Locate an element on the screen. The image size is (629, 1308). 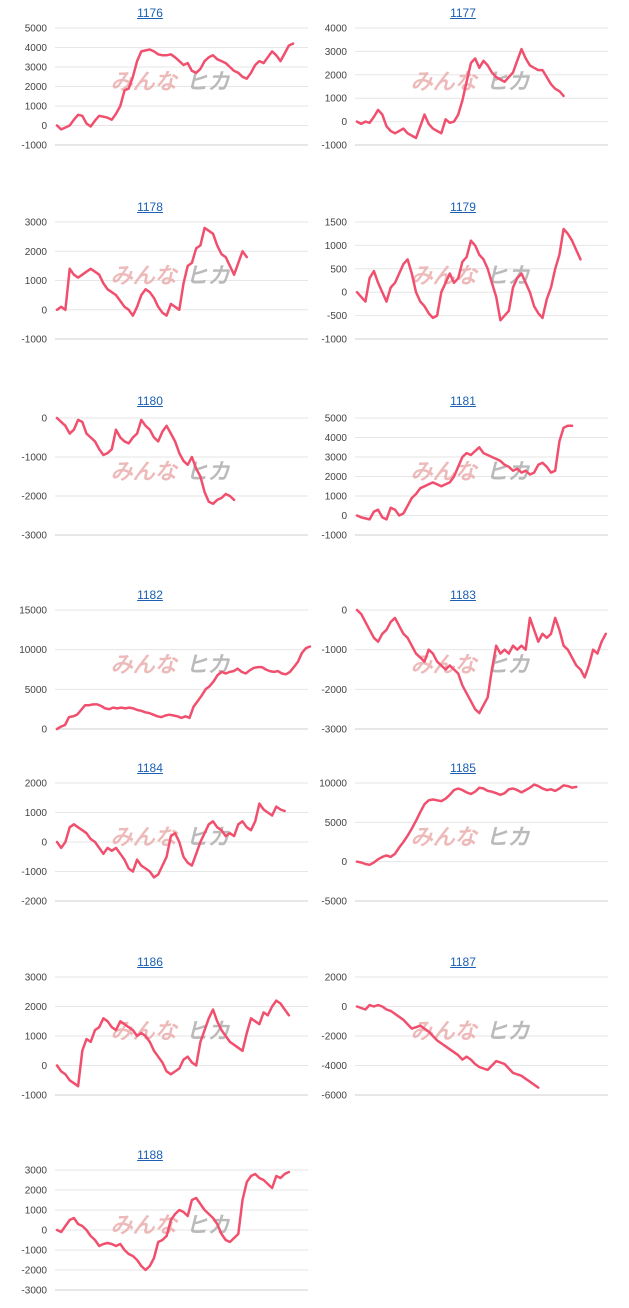
chart-1184: 1184 2000 1000 0 -1000 -2000 みんな ヒカ is located at coordinates (154, 836).